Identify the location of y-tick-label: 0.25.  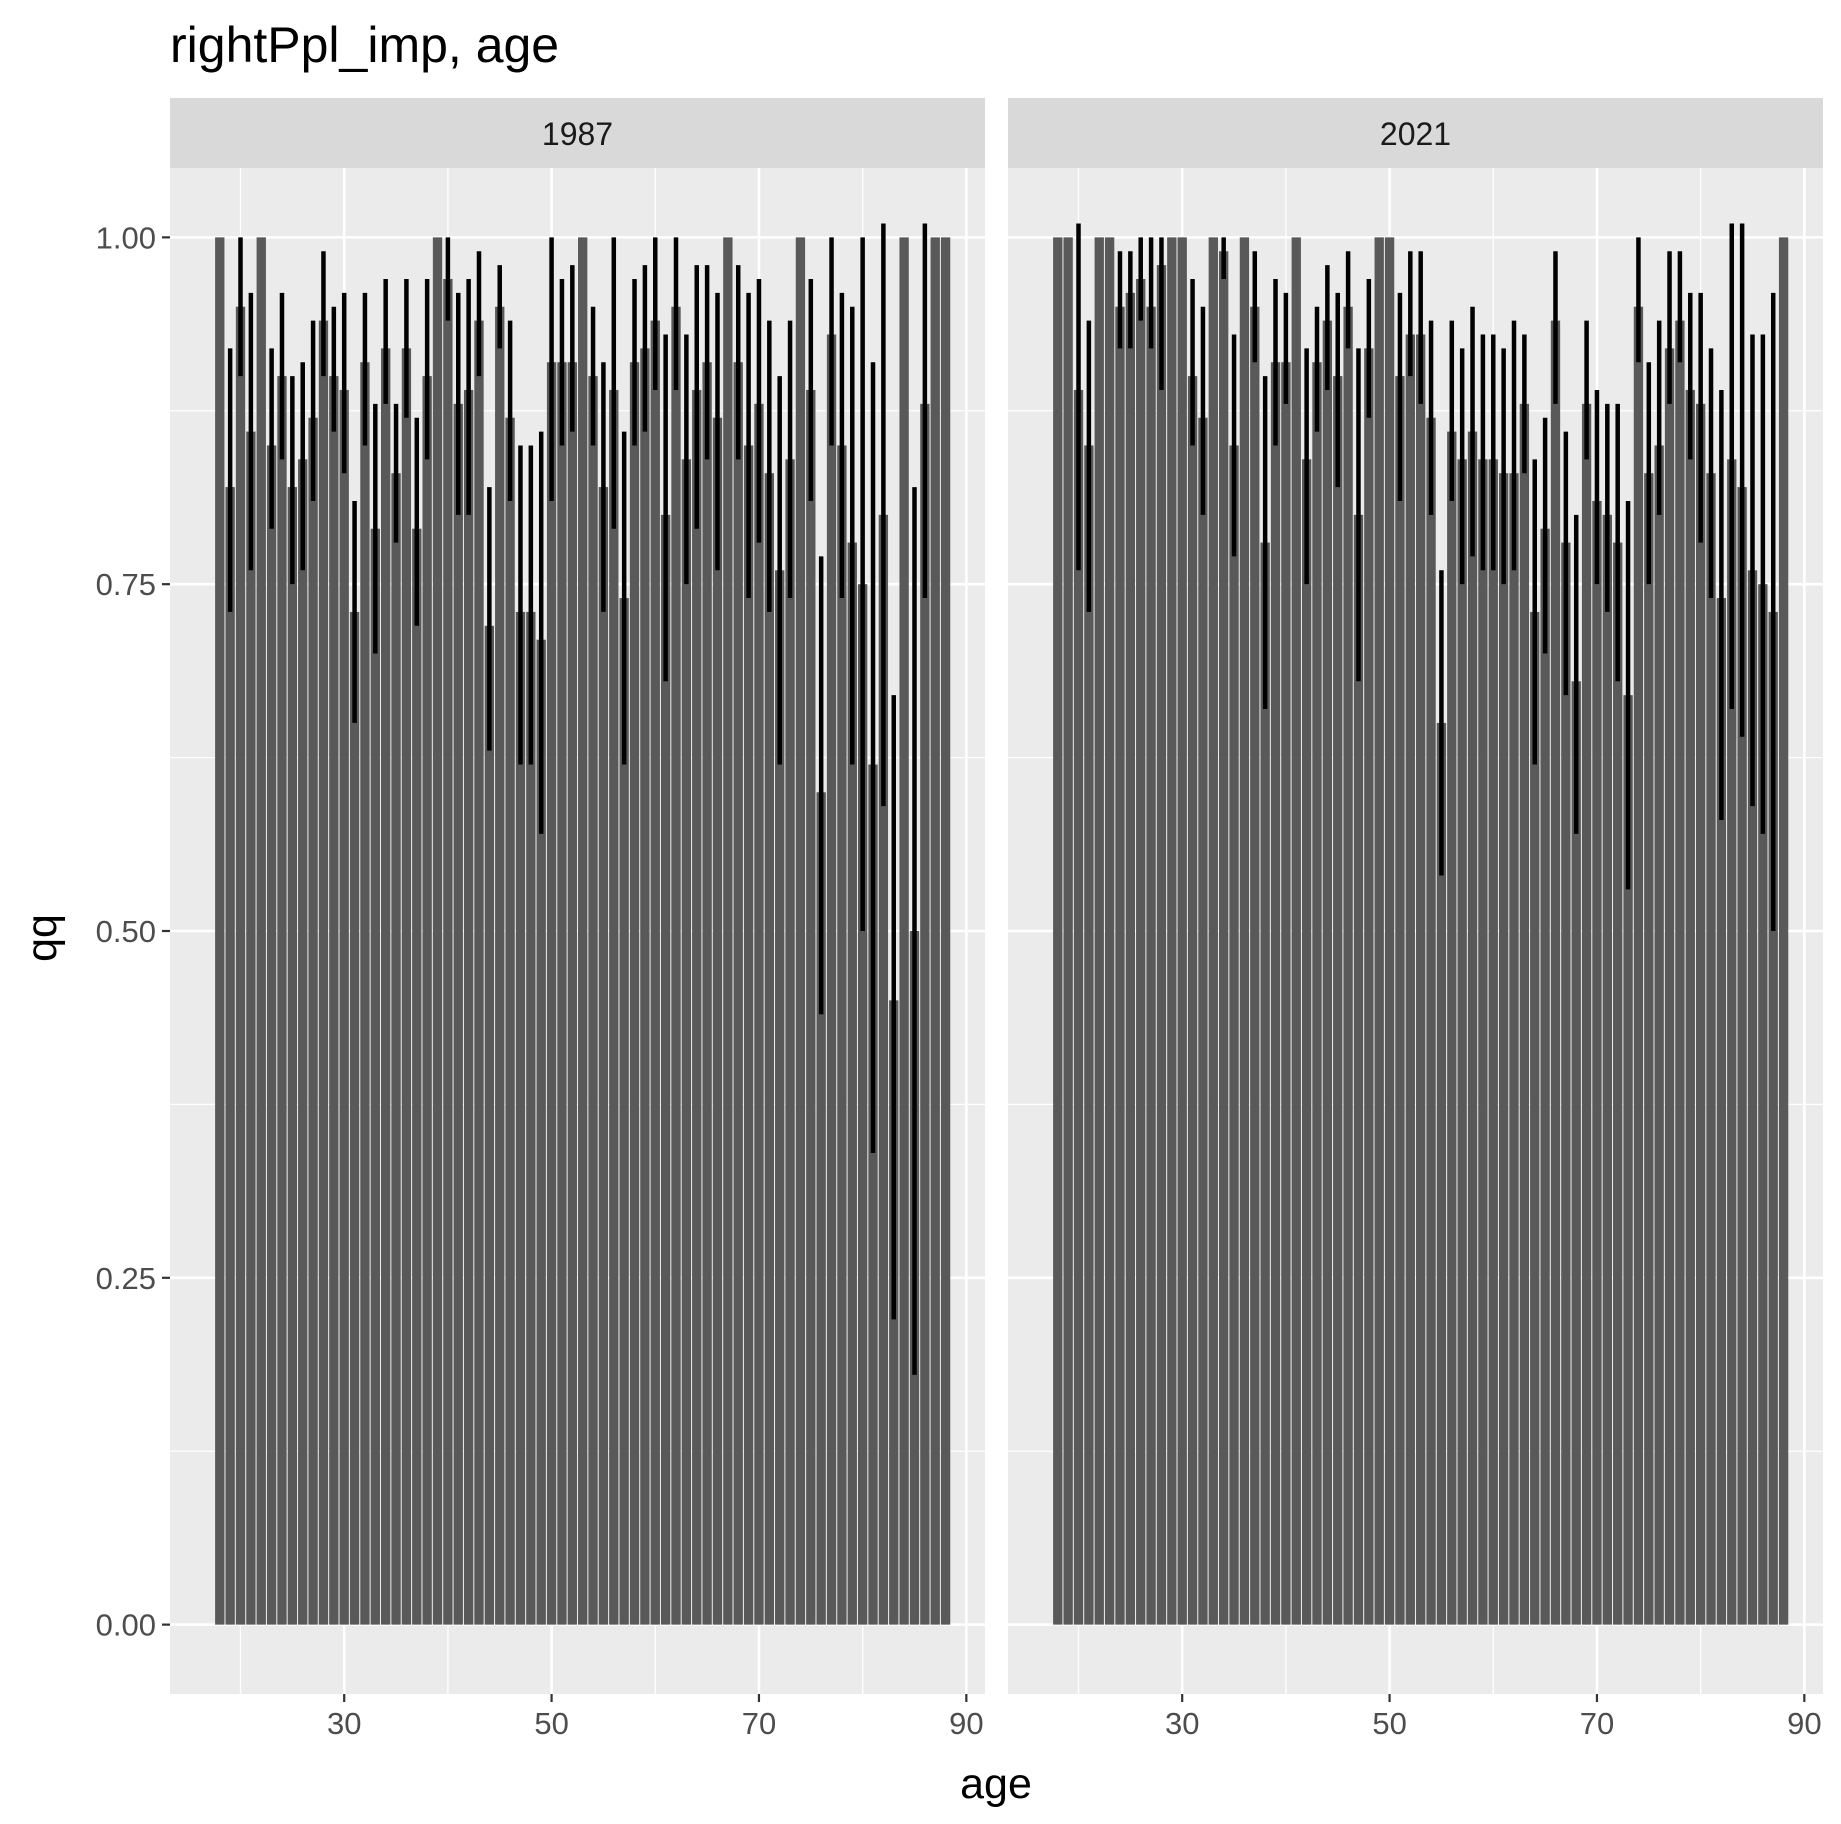
(126, 1278).